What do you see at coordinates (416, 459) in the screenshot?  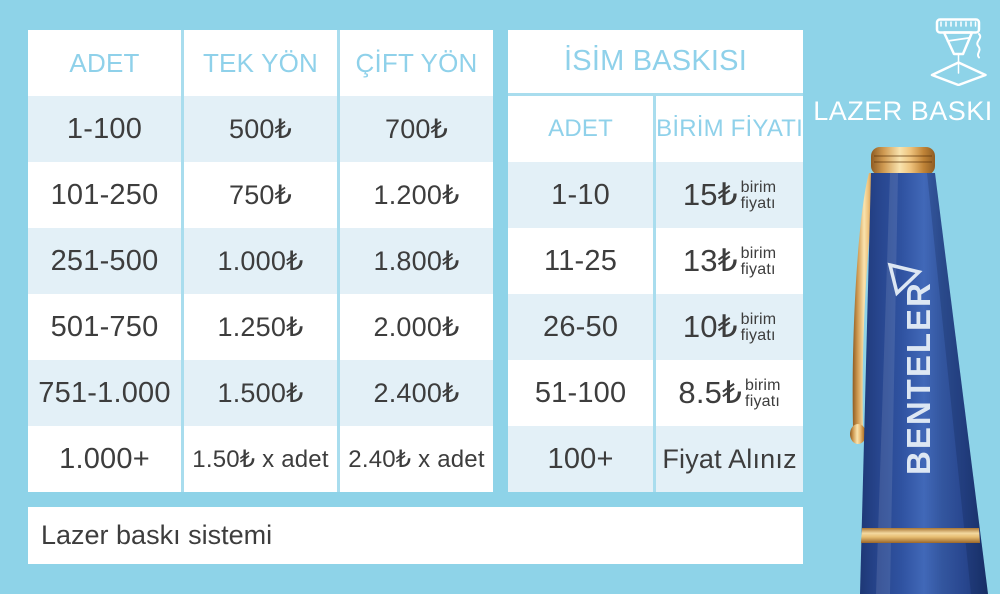 I see `table-cell-price: 2.40₺ x adet` at bounding box center [416, 459].